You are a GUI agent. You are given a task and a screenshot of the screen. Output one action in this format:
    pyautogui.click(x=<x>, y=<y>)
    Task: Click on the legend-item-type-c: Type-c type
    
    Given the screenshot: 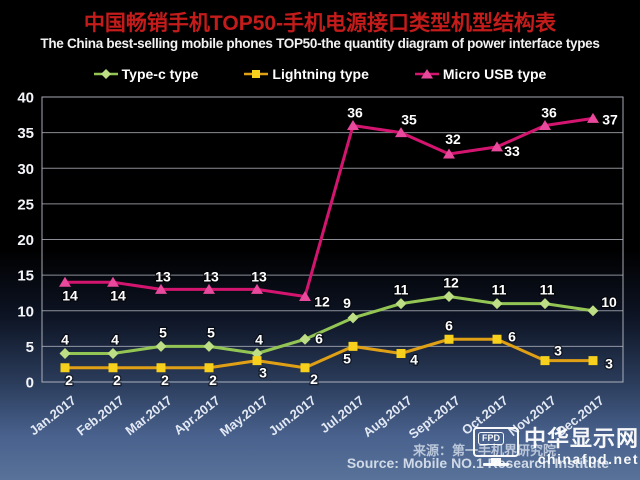 What is the action you would take?
    pyautogui.click(x=146, y=74)
    